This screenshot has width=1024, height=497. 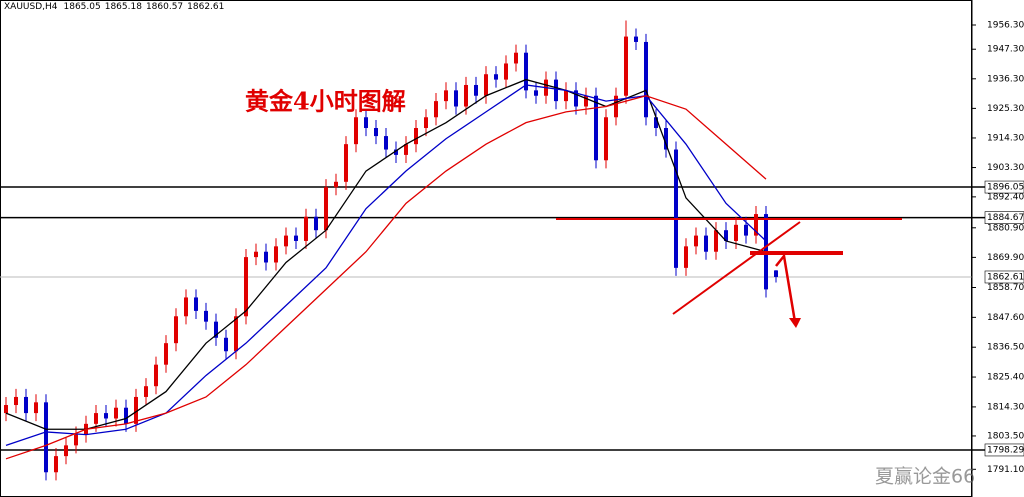 What do you see at coordinates (1005, 407) in the screenshot?
I see `y-tick-label: 1814.30` at bounding box center [1005, 407].